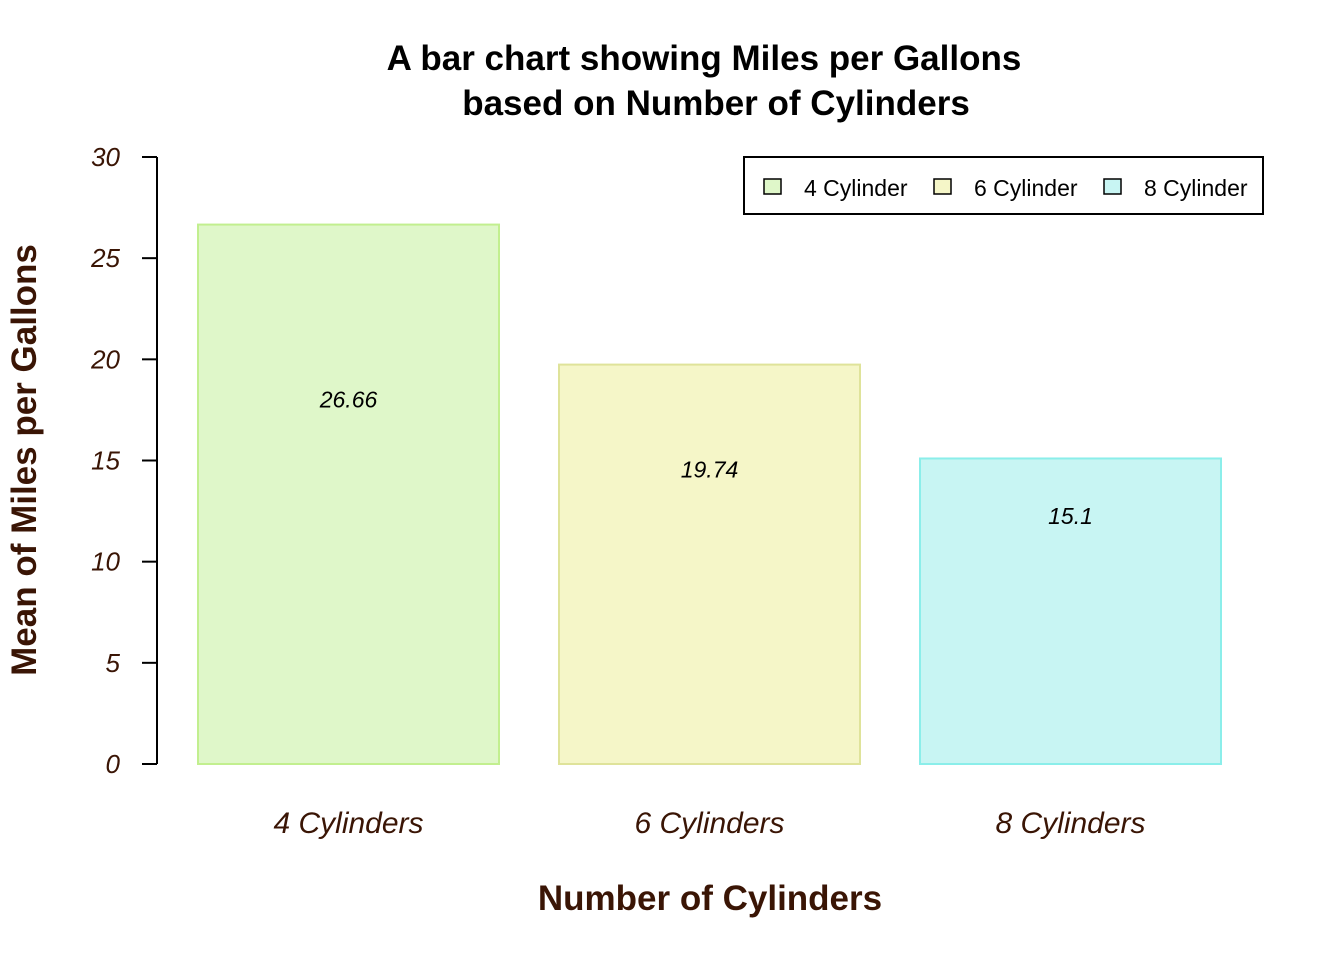 This screenshot has height=960, width=1344. I want to click on x-axis-title: Number of Cylinders, so click(710, 898).